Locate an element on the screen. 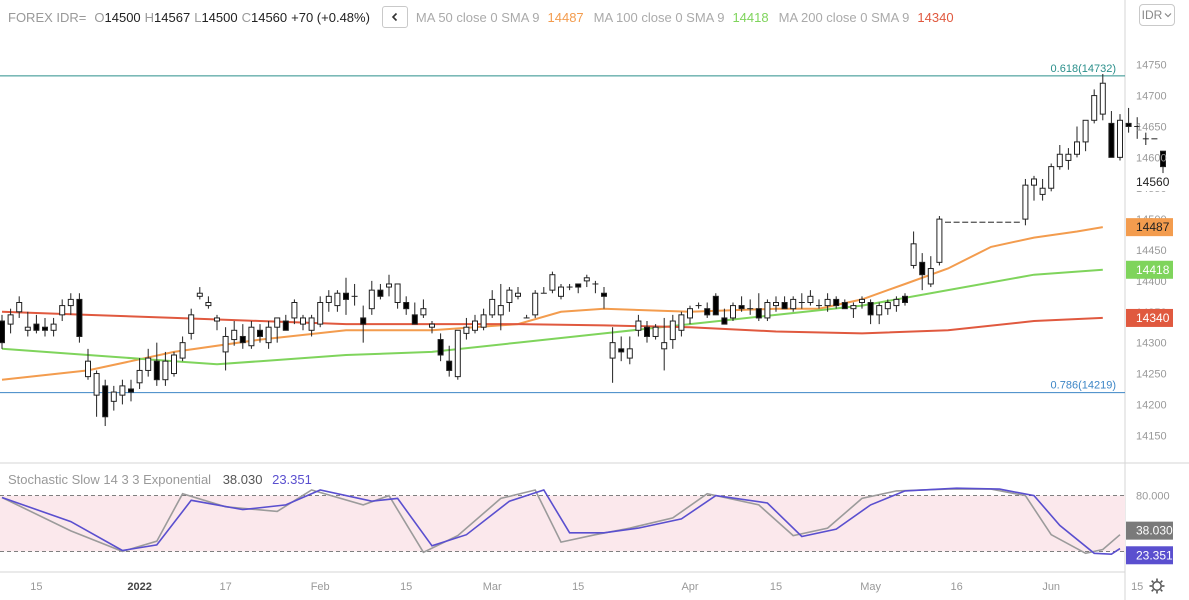 This screenshot has height=600, width=1189. stochastic-k-badge: 38.030 is located at coordinates (1149, 530).